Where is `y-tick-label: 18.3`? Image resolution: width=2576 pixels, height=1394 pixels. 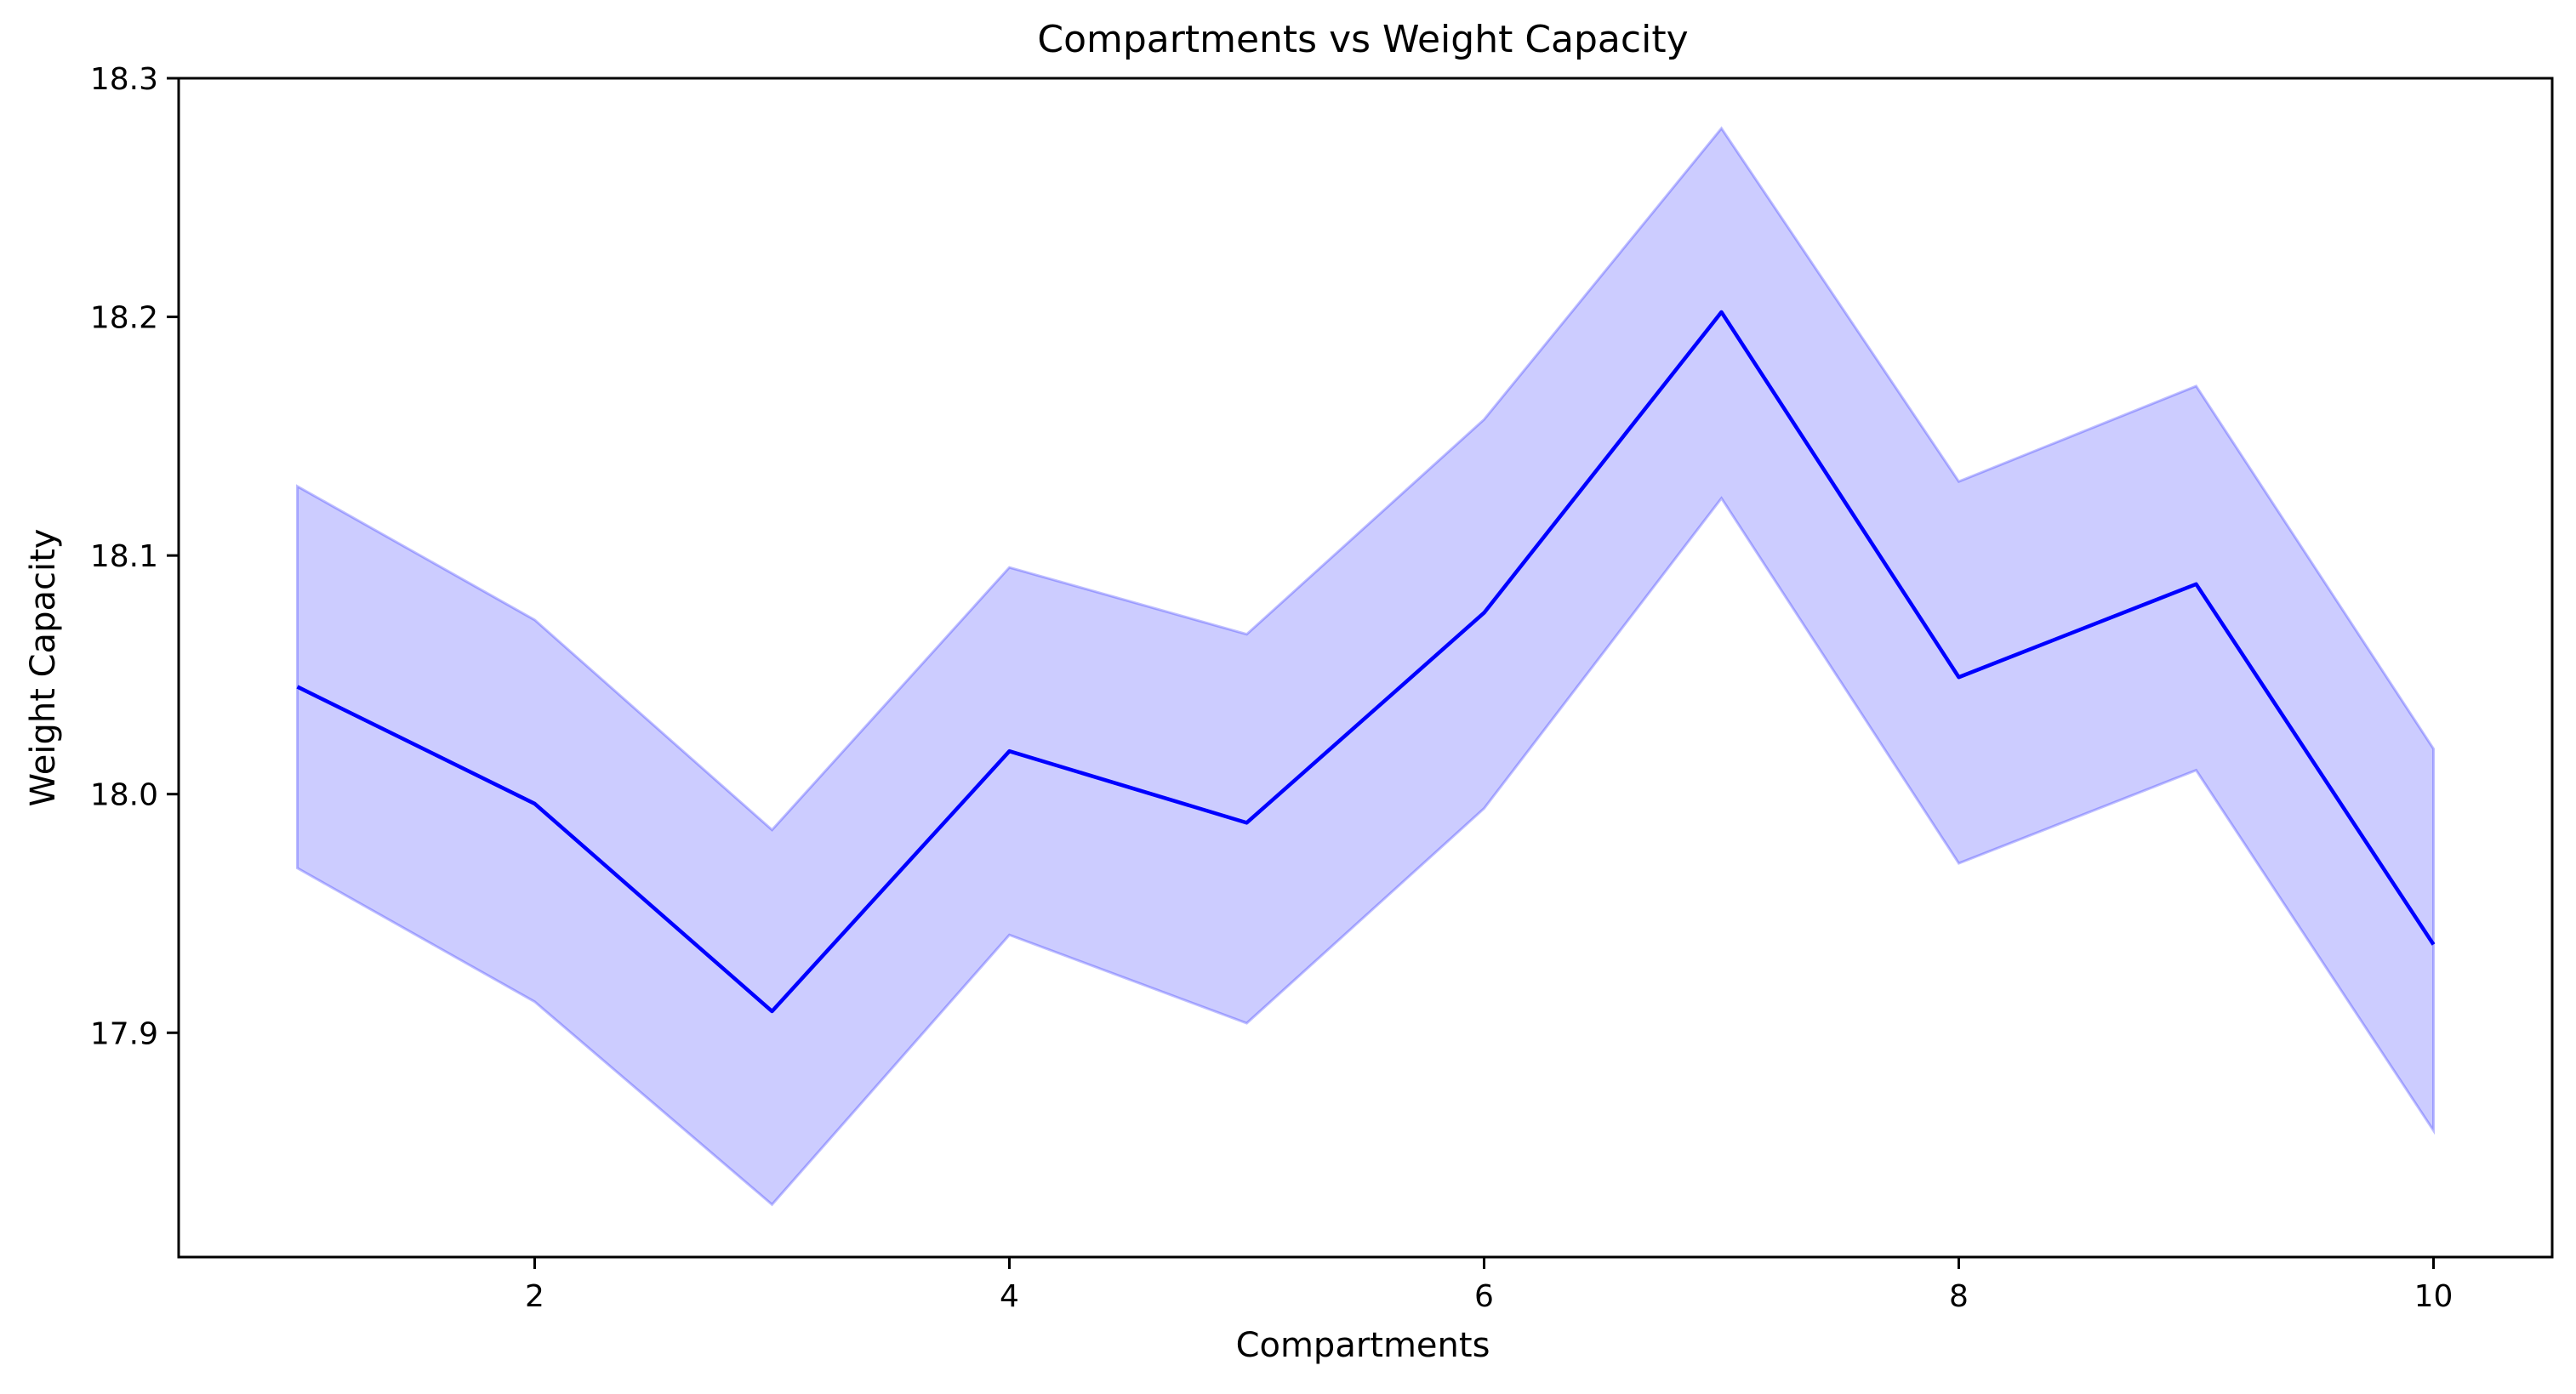
y-tick-label: 18.3 is located at coordinates (124, 79).